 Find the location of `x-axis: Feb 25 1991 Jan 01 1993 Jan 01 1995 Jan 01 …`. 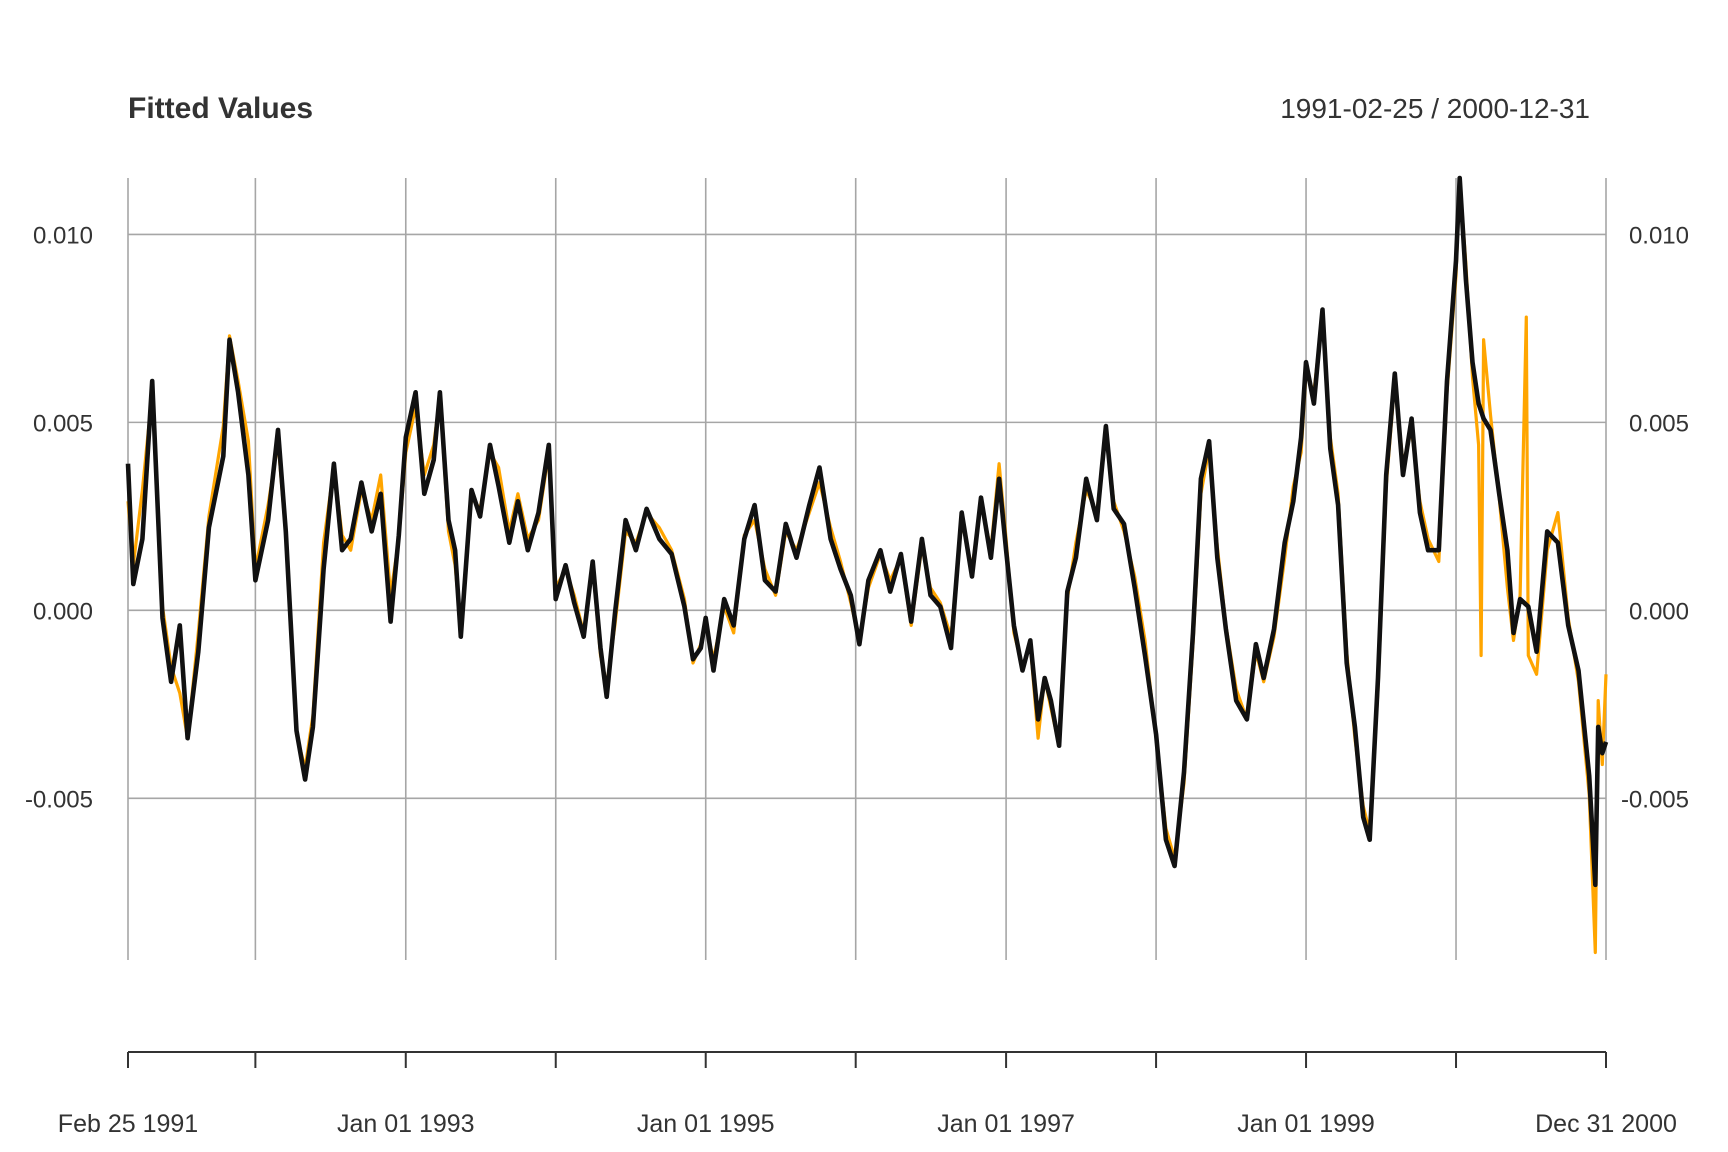

x-axis: Feb 25 1991 Jan 01 1993 Jan 01 1995 Jan 01 … is located at coordinates (867, 1094).